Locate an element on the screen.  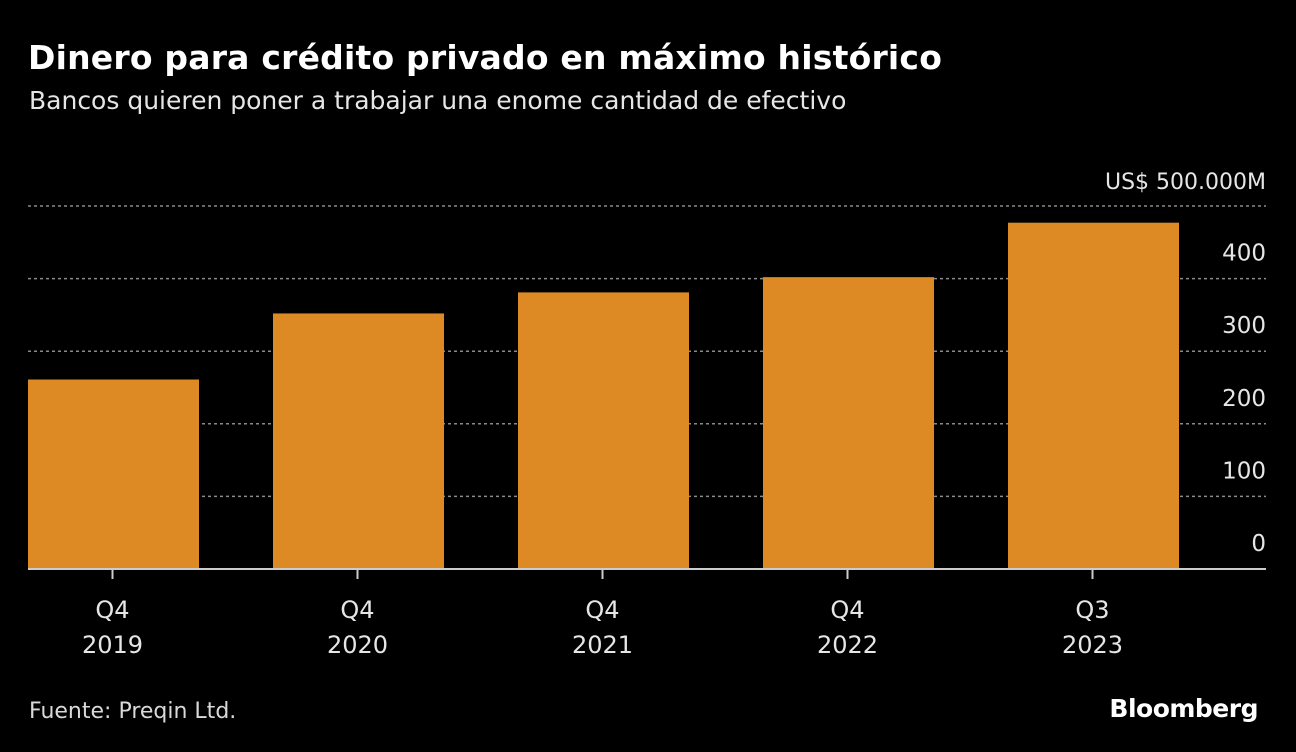
x-tick-label-year: 2023 is located at coordinates (1092, 645).